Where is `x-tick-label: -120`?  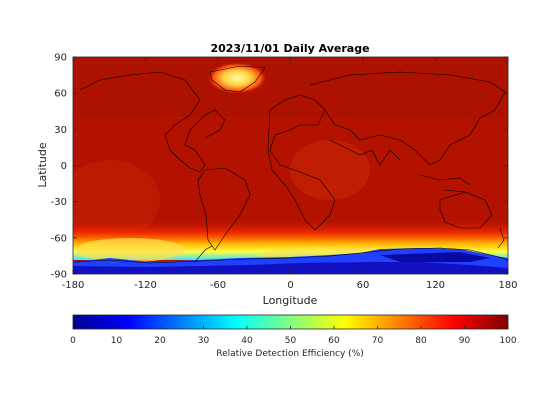 x-tick-label: -120 is located at coordinates (145, 285).